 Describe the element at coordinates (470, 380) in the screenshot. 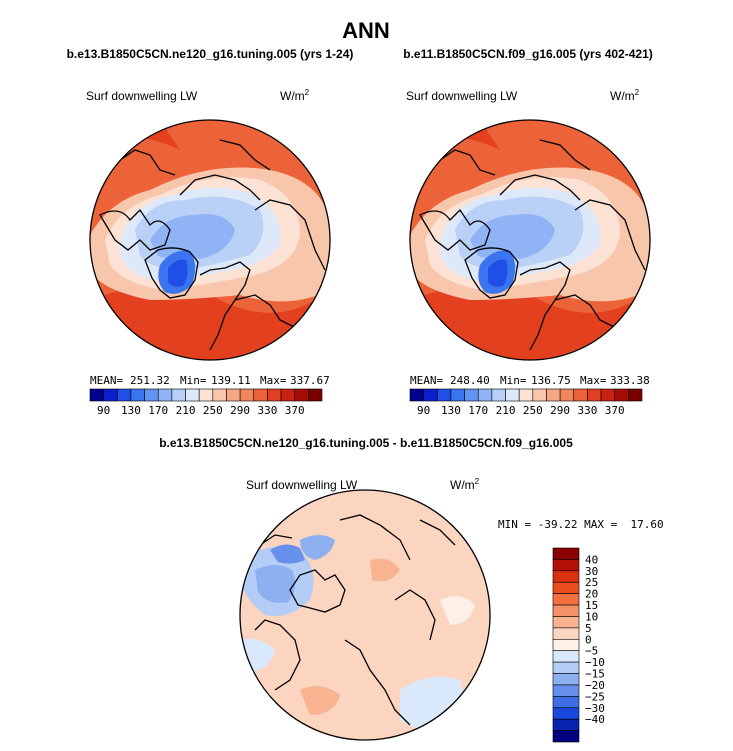

I see `panel2-mean-value: 248.40` at that location.